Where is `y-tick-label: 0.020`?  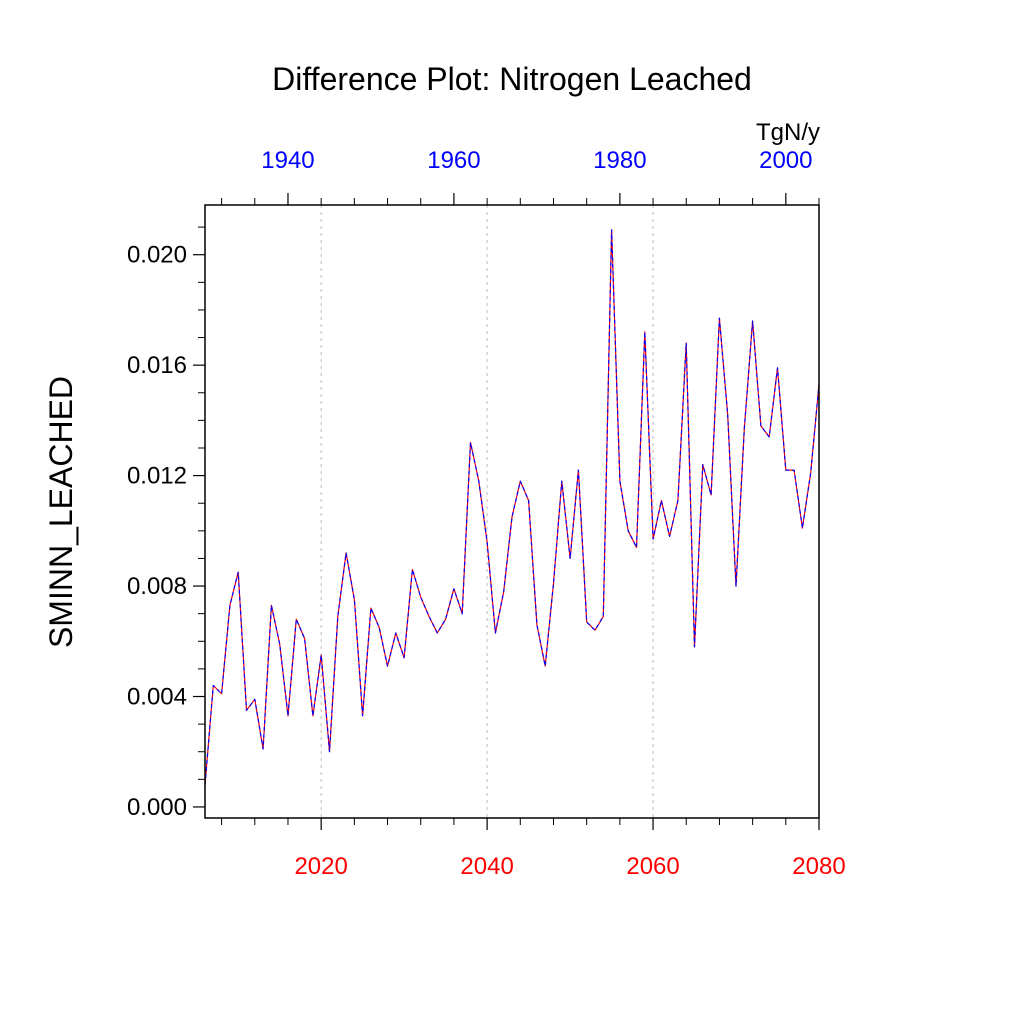
y-tick-label: 0.020 is located at coordinates (157, 255).